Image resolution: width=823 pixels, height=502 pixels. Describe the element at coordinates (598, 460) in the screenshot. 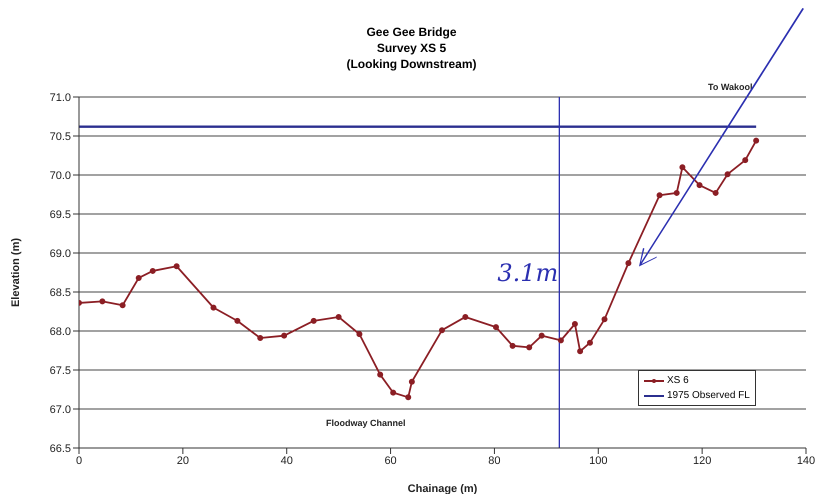

I see `x-tick-label: 100` at that location.